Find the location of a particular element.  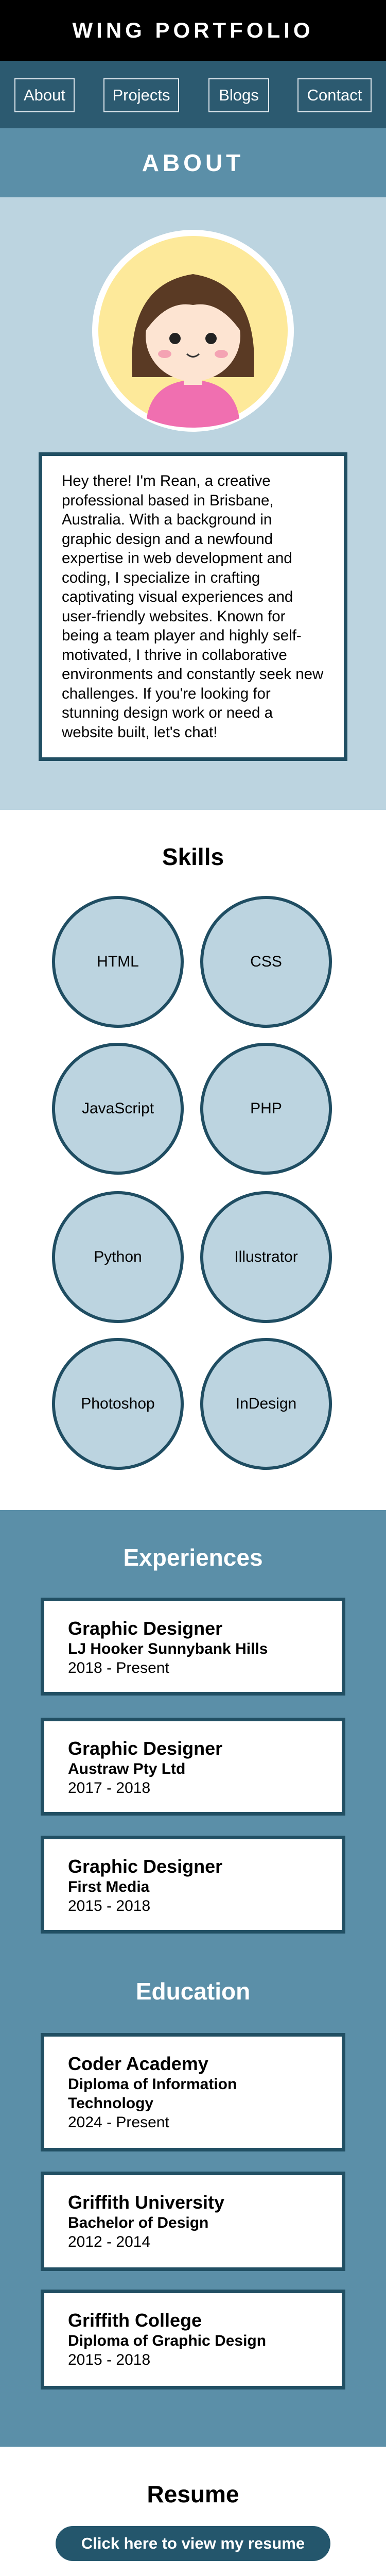

education-heading: Education is located at coordinates (193, 1991).